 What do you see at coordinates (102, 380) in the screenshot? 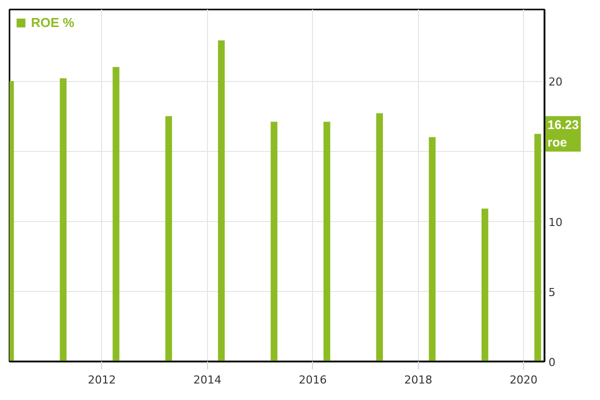
I see `x-tick-label: 2012` at bounding box center [102, 380].